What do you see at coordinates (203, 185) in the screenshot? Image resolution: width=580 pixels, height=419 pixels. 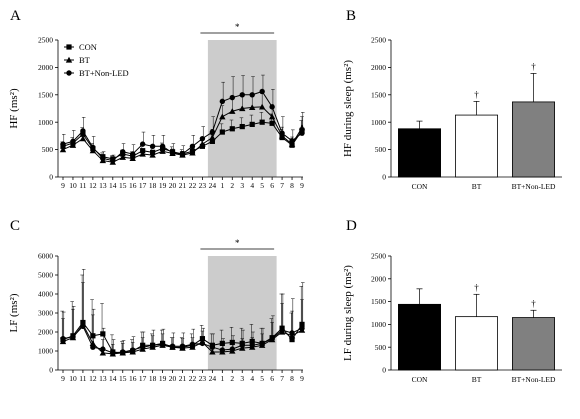 I see `x-tick-label: 23` at bounding box center [203, 185].